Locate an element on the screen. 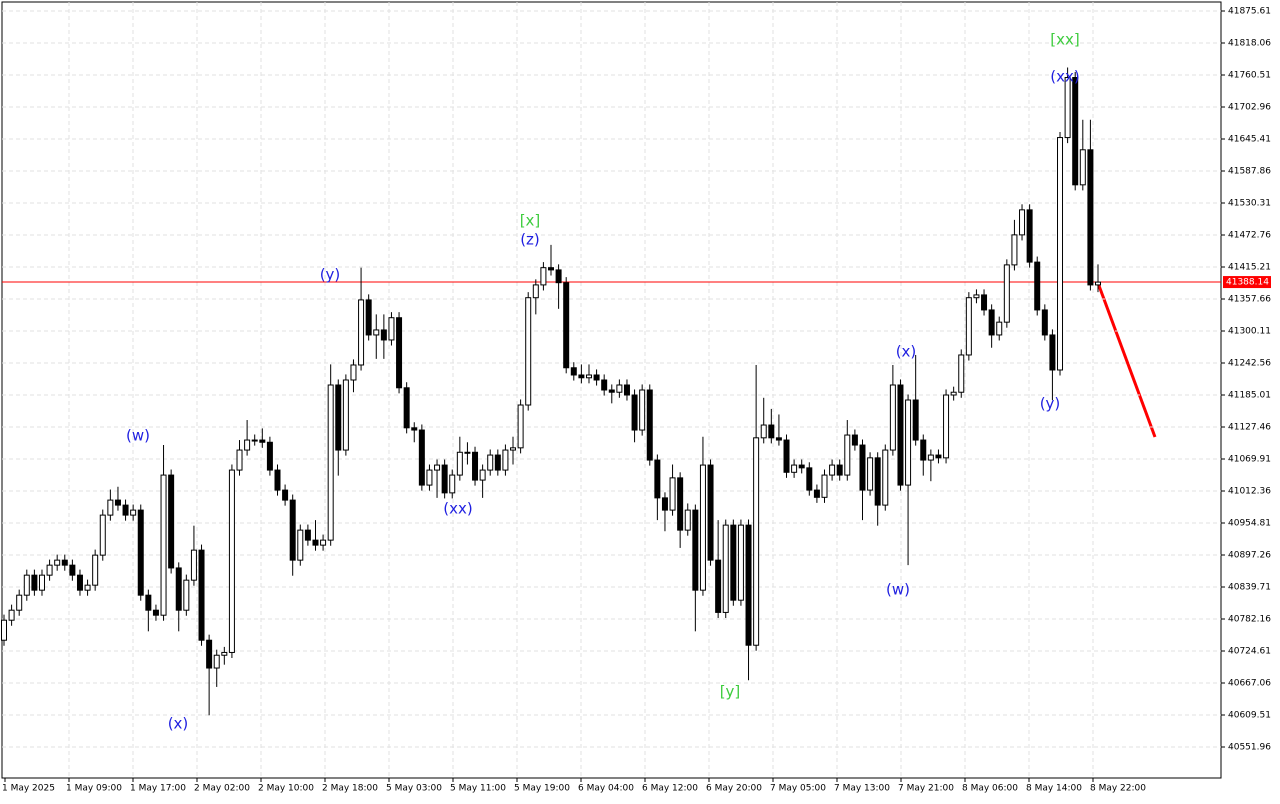 The height and width of the screenshot is (804, 1280). wave-label: [xx] is located at coordinates (1064, 40).